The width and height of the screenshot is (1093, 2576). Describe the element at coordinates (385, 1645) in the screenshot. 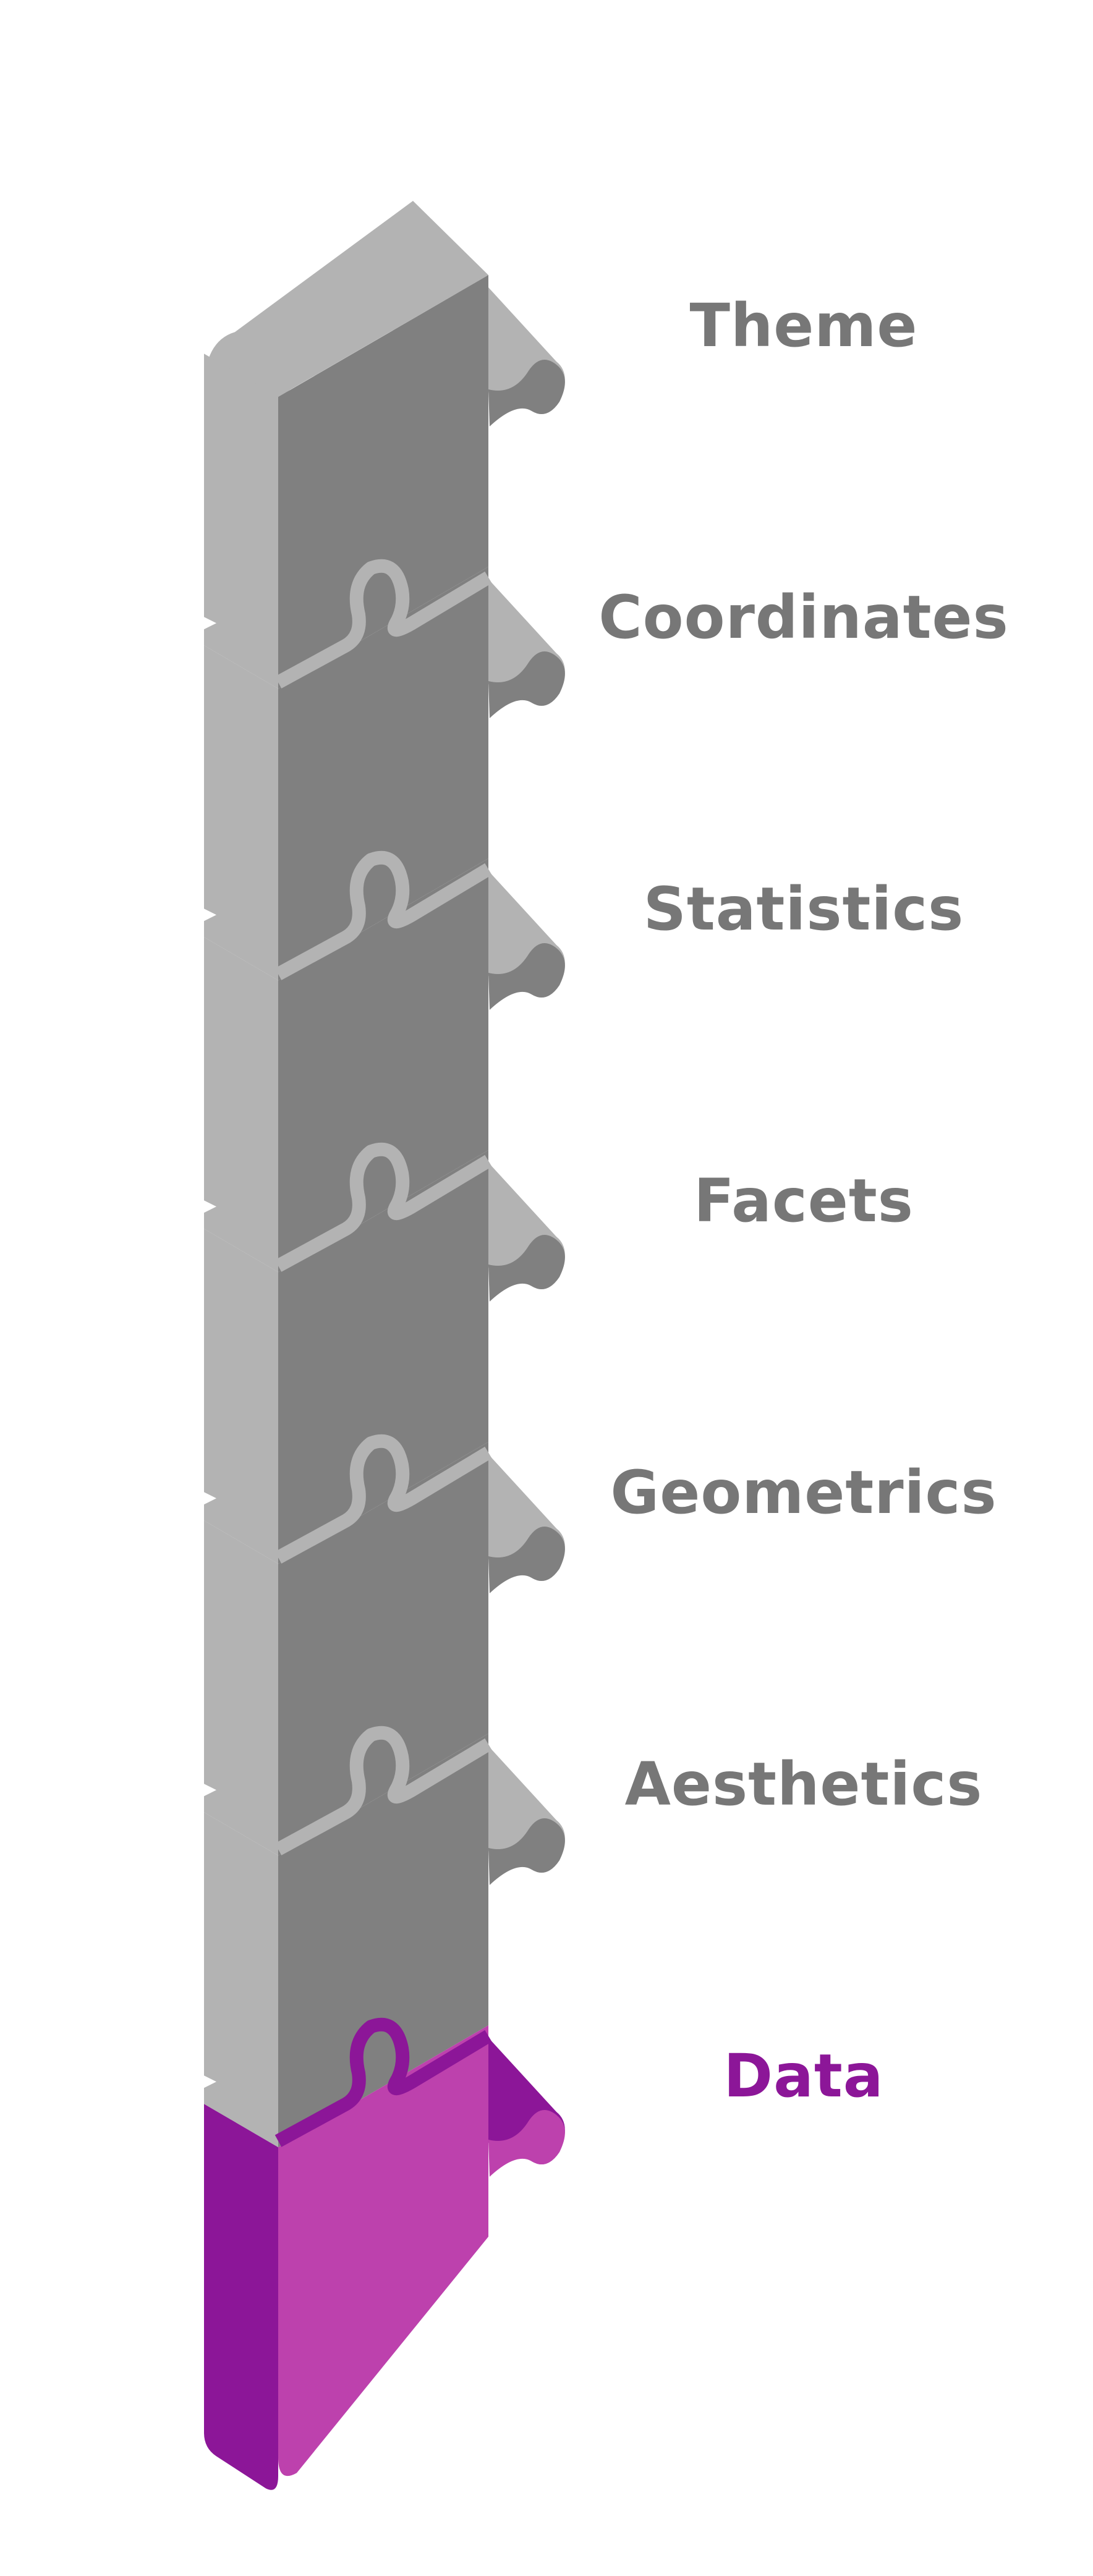

I see `puzzle-piece-geometrics` at that location.